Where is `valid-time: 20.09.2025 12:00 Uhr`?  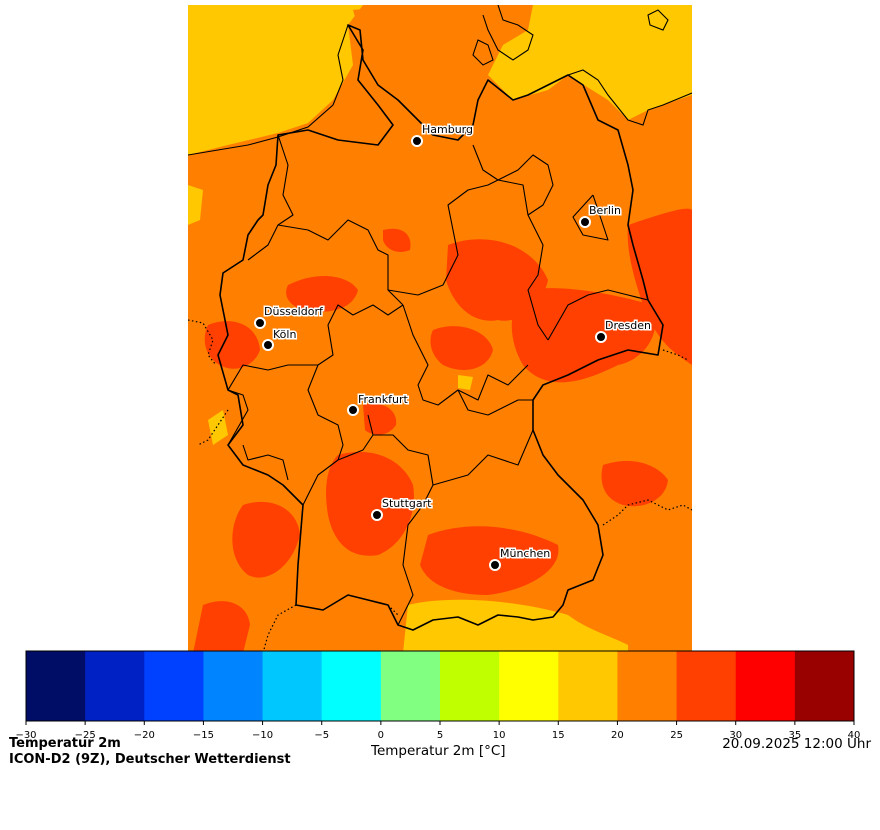
valid-time: 20.09.2025 12:00 Uhr is located at coordinates (796, 744).